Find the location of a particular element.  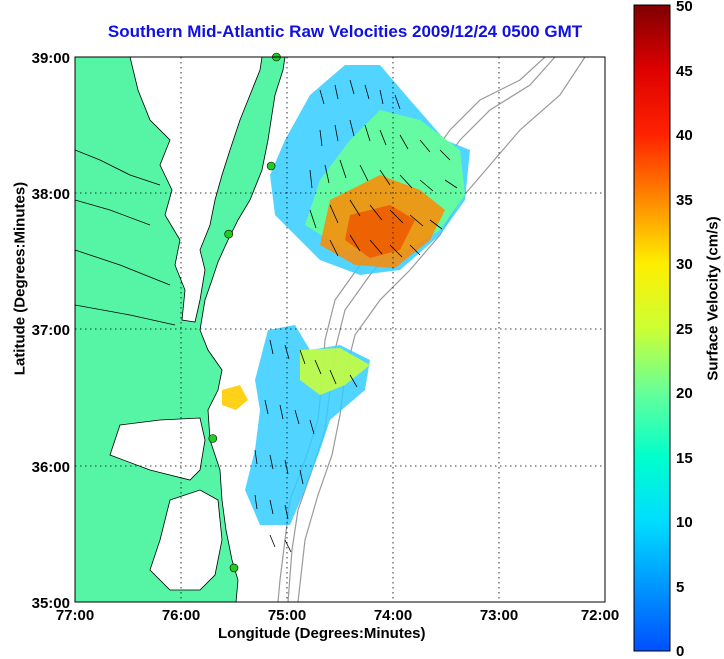

x-ticks: 77:00 76:00 75:00 74:00 73:00 72:00 is located at coordinates (337, 615).